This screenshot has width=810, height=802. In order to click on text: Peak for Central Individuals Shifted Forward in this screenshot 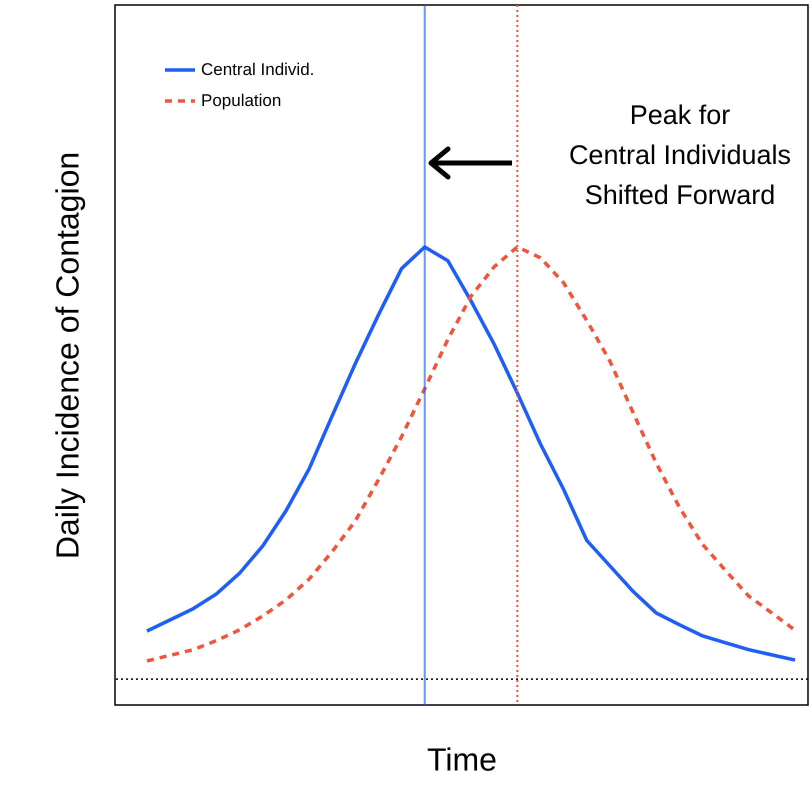, I will do `click(680, 155)`.